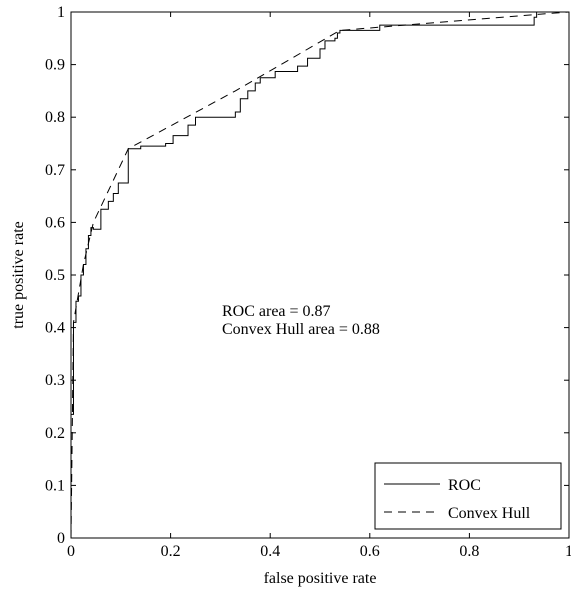 This screenshot has width=571, height=590. I want to click on annotation-hull-area: Convex Hull area = 0.88, so click(301, 329).